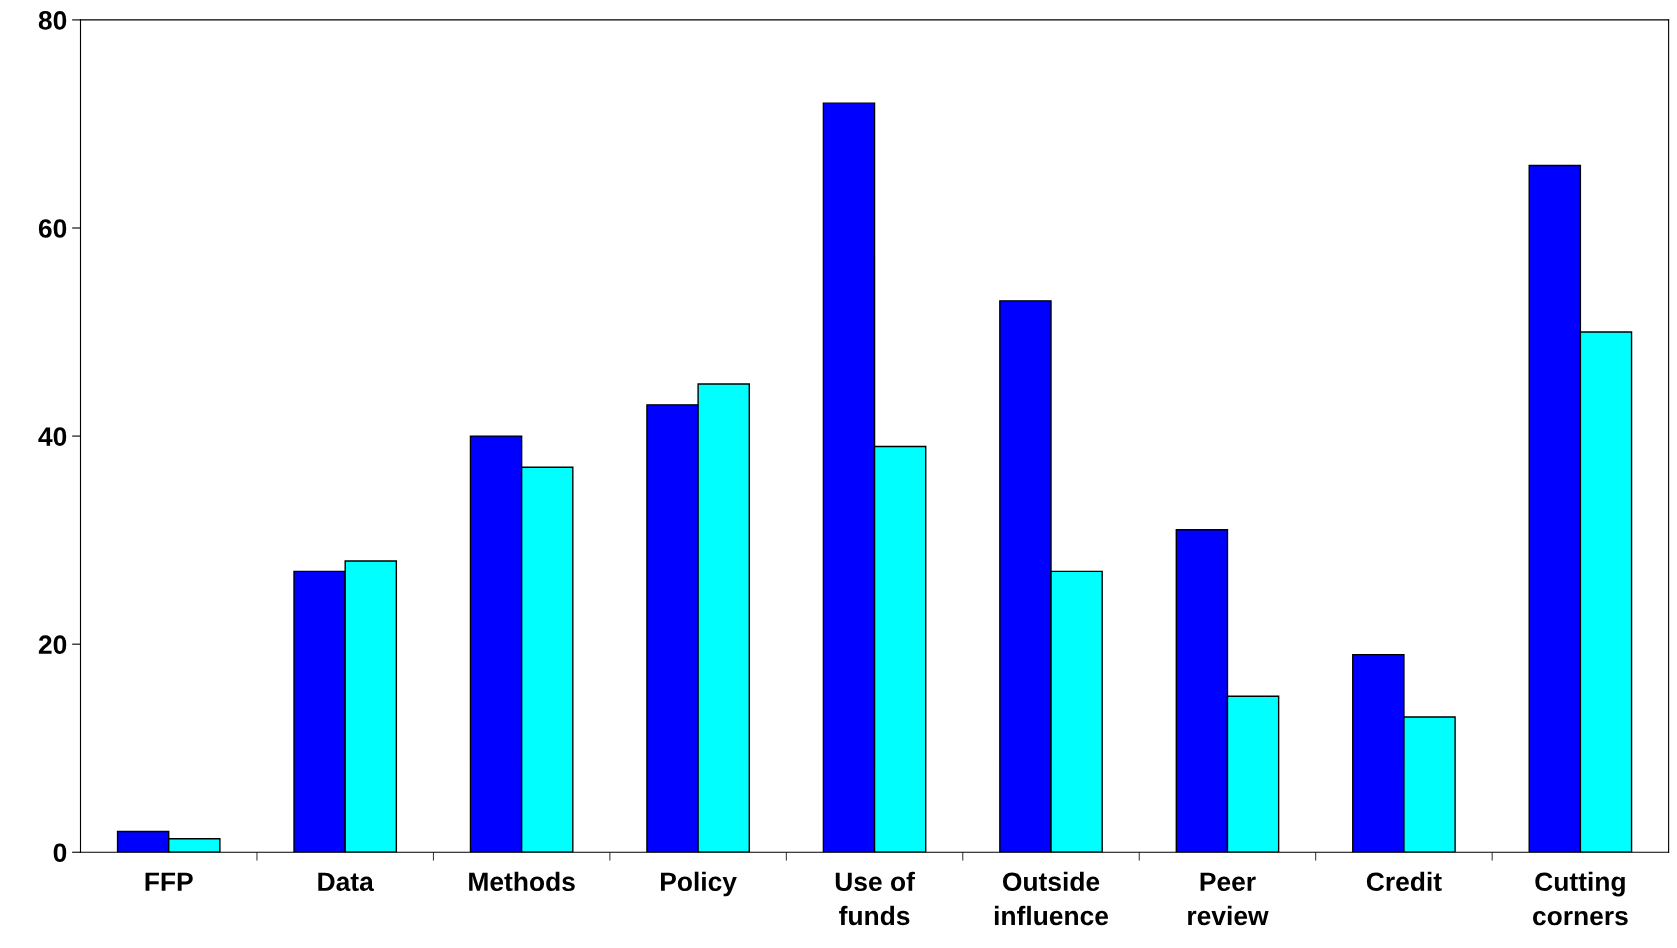  What do you see at coordinates (875, 898) in the screenshot?
I see `x-tick-label: Use of funds` at bounding box center [875, 898].